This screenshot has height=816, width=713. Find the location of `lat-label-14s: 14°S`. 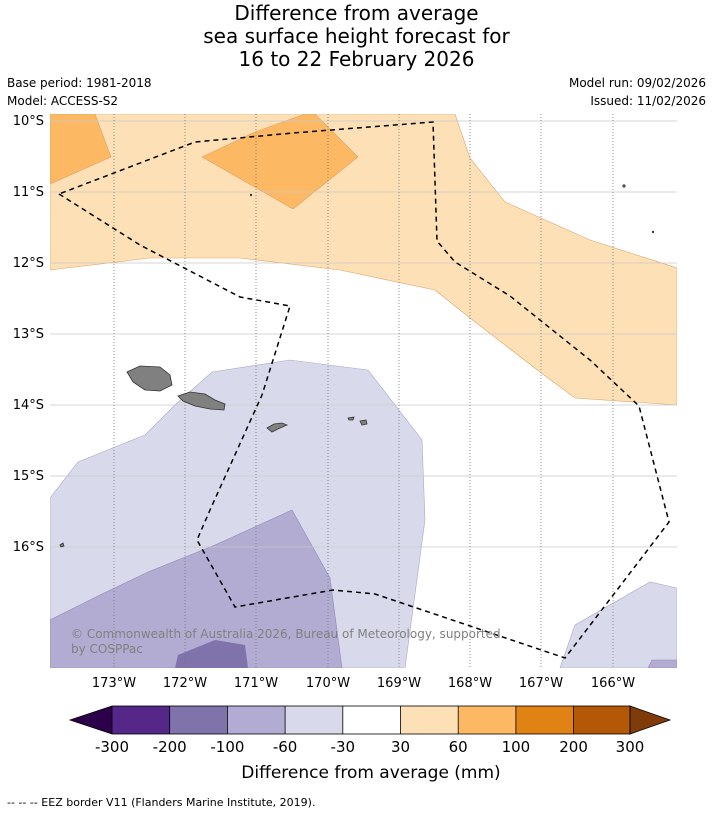

lat-label-14s: 14°S is located at coordinates (28, 405).